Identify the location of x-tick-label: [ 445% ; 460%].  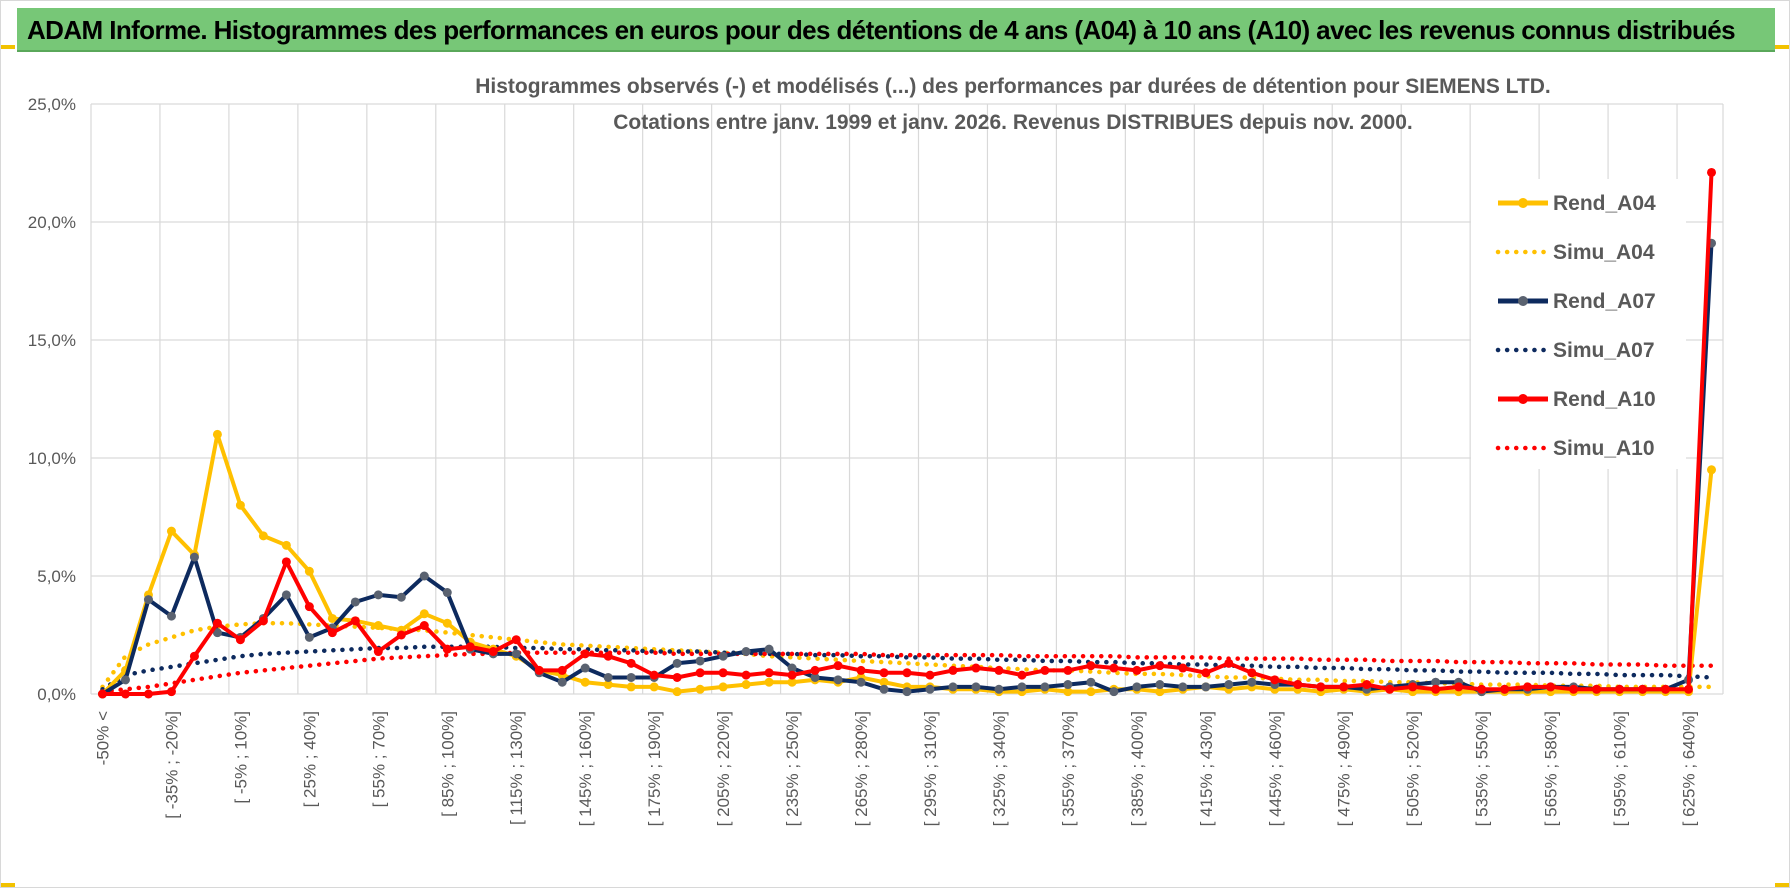
(1275, 768).